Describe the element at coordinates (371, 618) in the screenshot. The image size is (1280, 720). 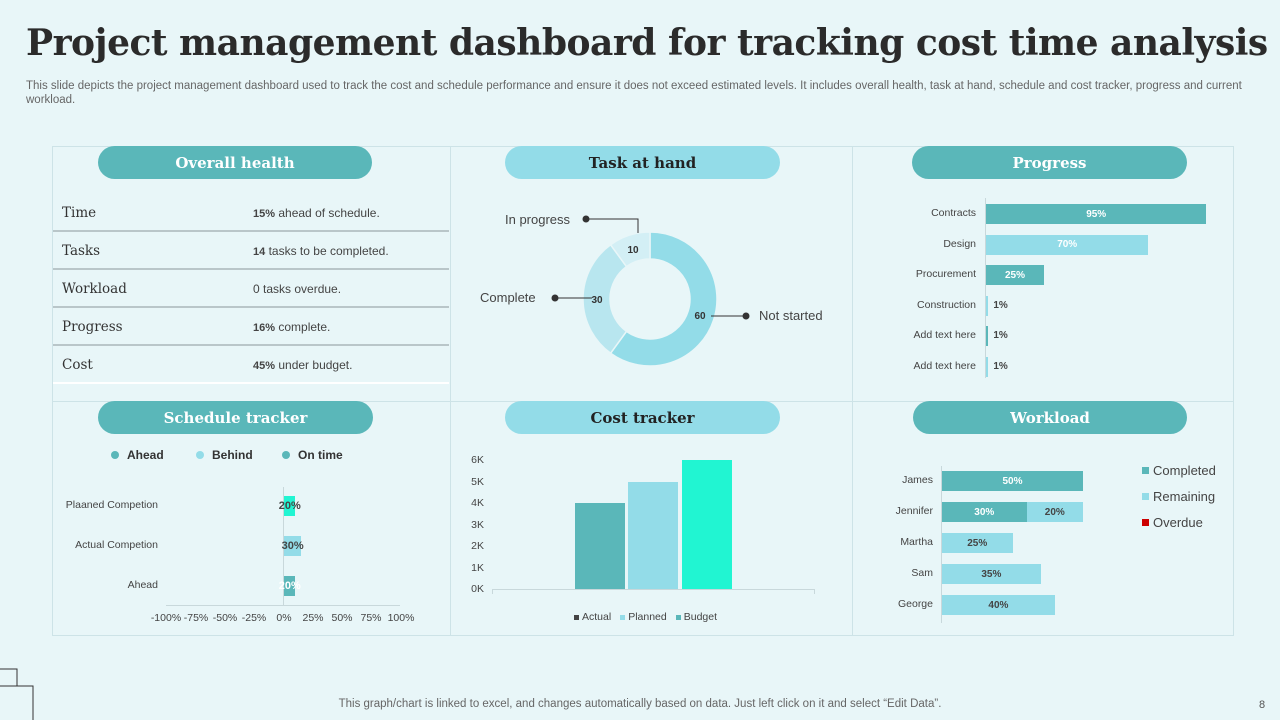
I see `schedule-x-tick: 75%` at that location.